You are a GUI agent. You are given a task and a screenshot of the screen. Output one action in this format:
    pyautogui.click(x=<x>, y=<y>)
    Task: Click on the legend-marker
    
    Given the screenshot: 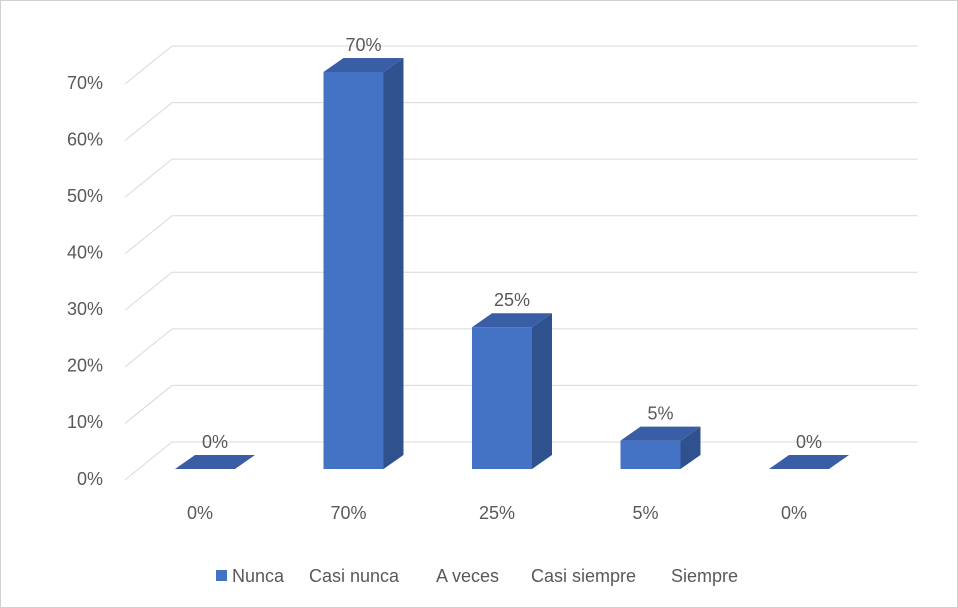 What is the action you would take?
    pyautogui.click(x=221, y=575)
    